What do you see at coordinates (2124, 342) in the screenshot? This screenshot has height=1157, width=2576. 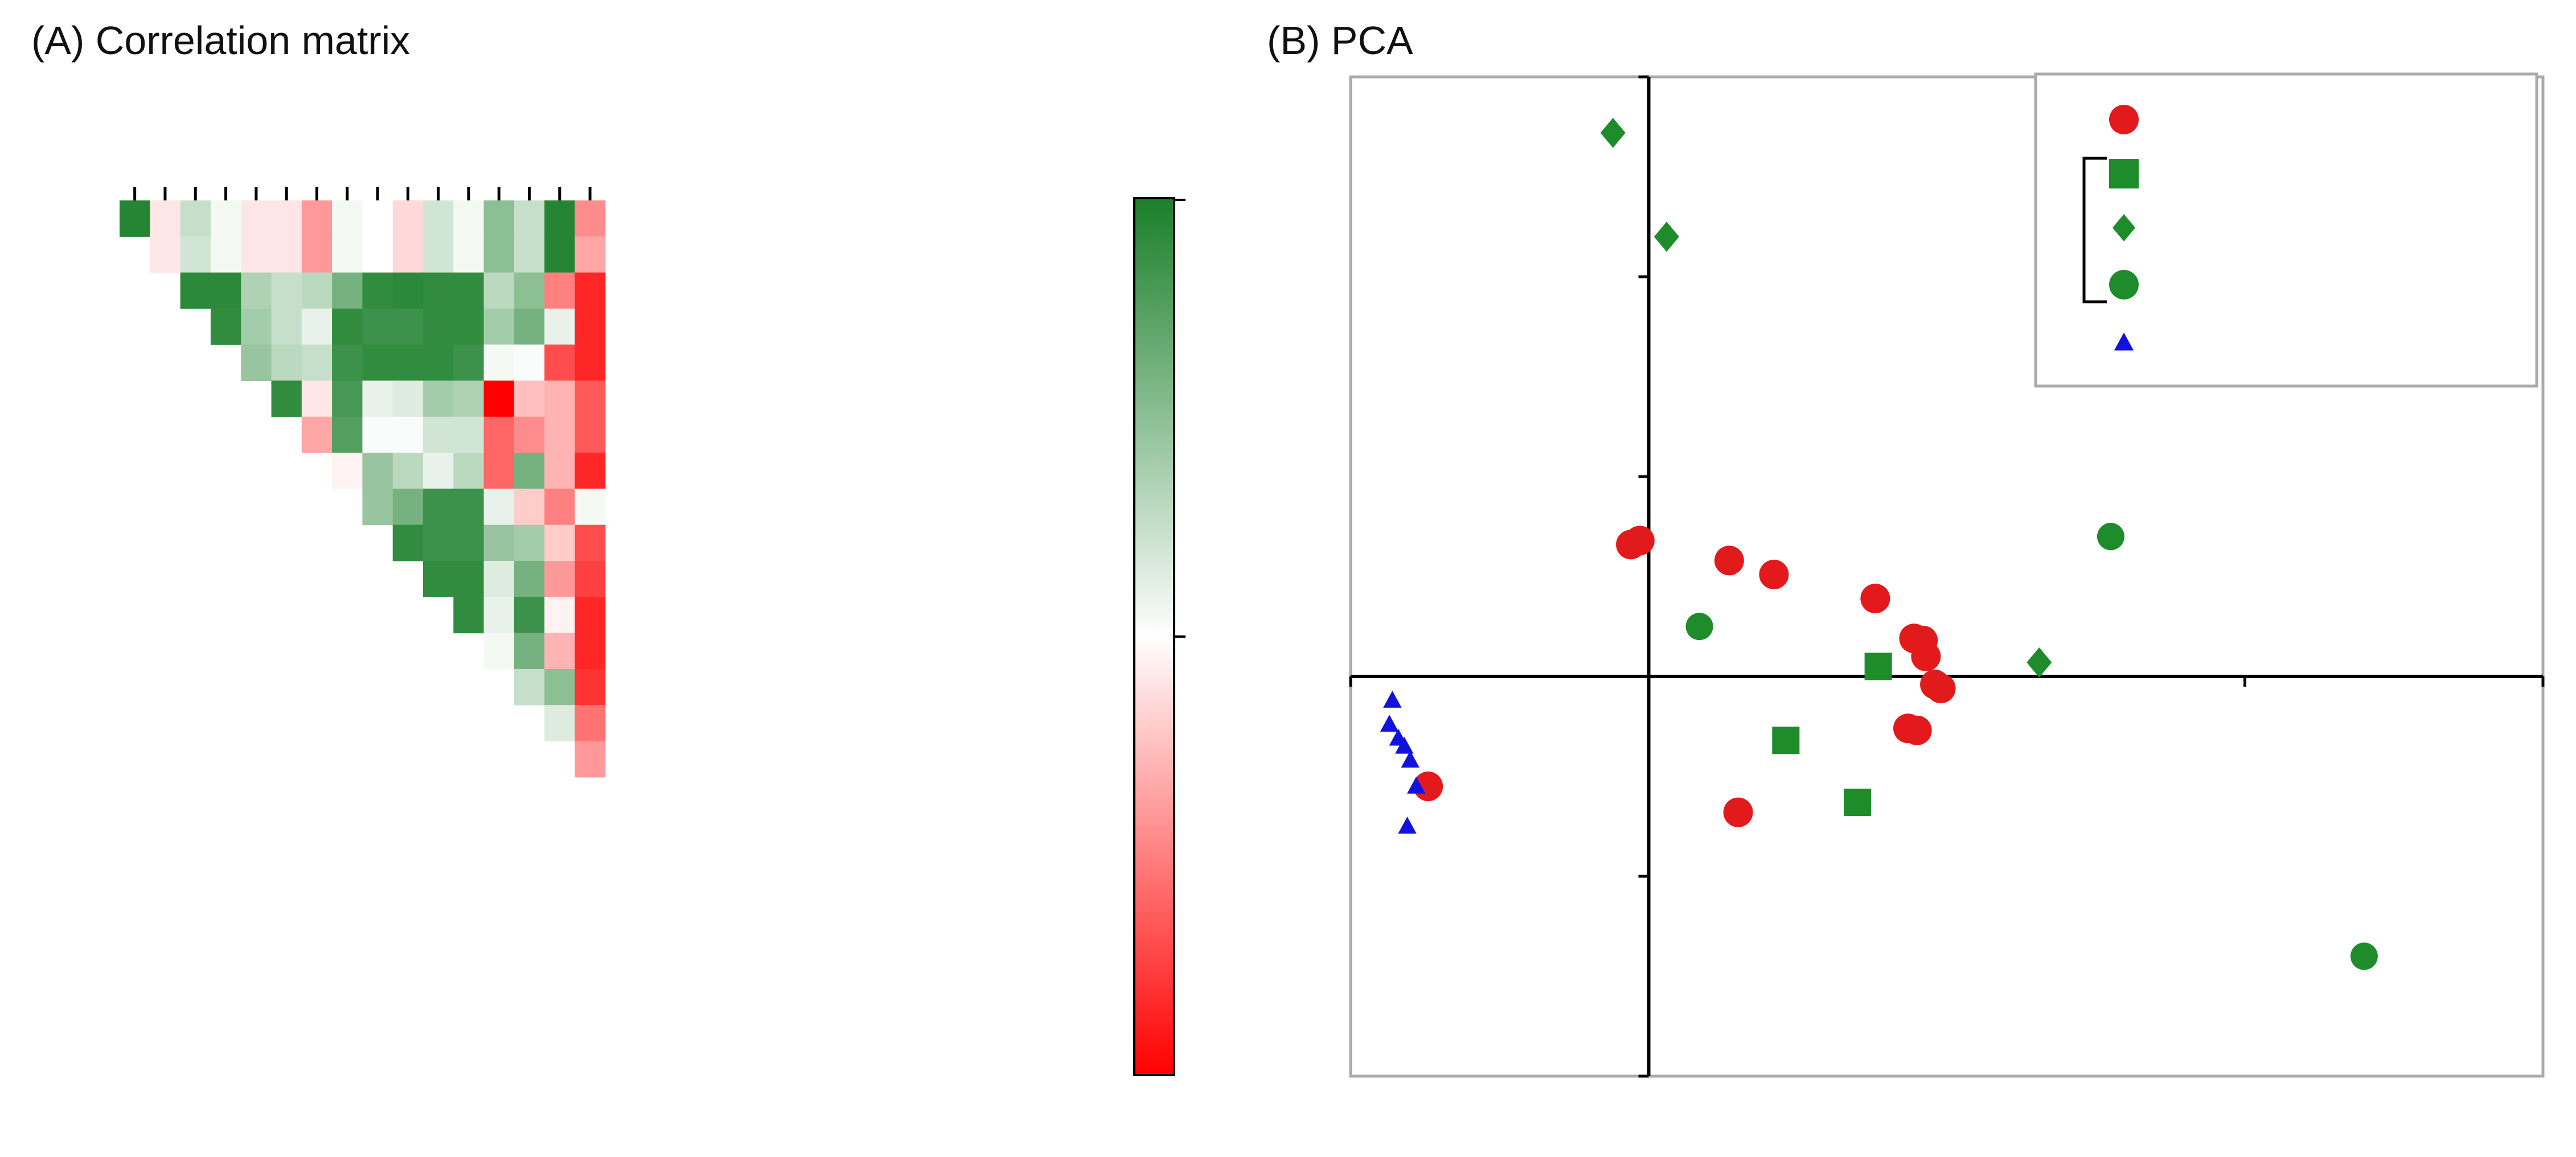 I see `legend-marker-86-dph` at bounding box center [2124, 342].